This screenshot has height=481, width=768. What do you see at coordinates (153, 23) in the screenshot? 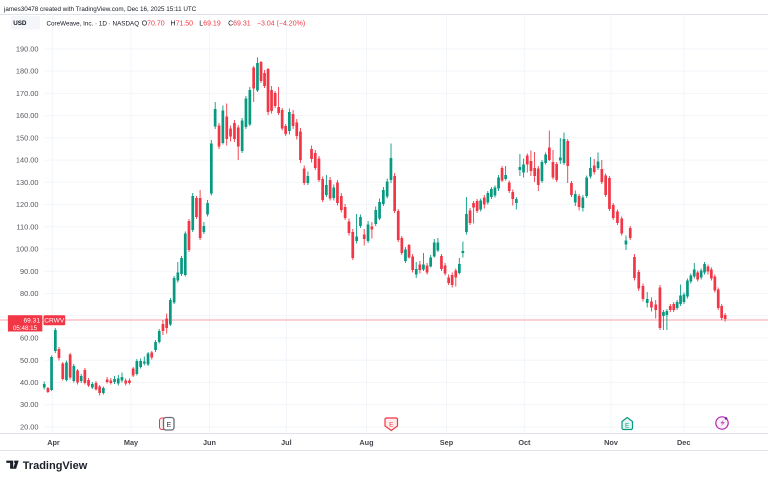
I see `svg-text: O70.70` at bounding box center [153, 23].